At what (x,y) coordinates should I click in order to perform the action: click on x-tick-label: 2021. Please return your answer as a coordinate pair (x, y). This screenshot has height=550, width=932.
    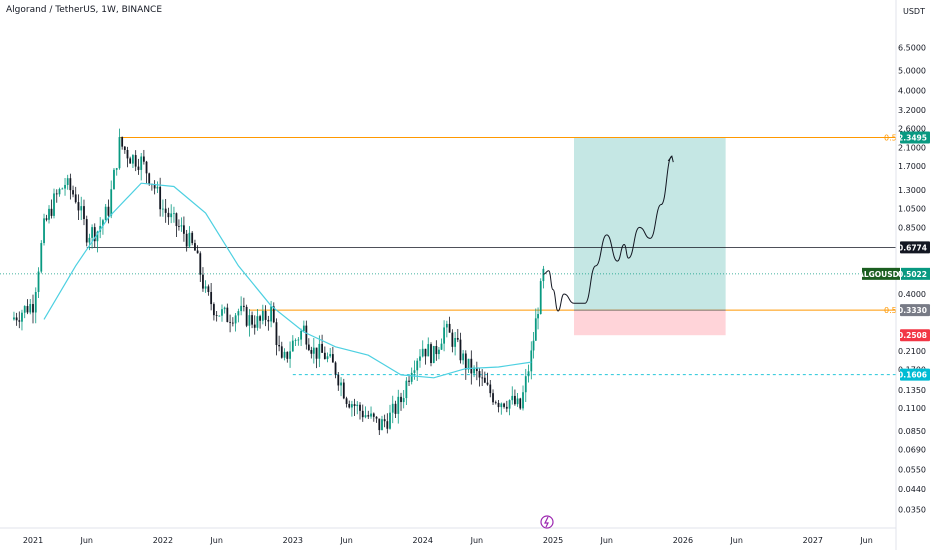
    Looking at the image, I should click on (33, 540).